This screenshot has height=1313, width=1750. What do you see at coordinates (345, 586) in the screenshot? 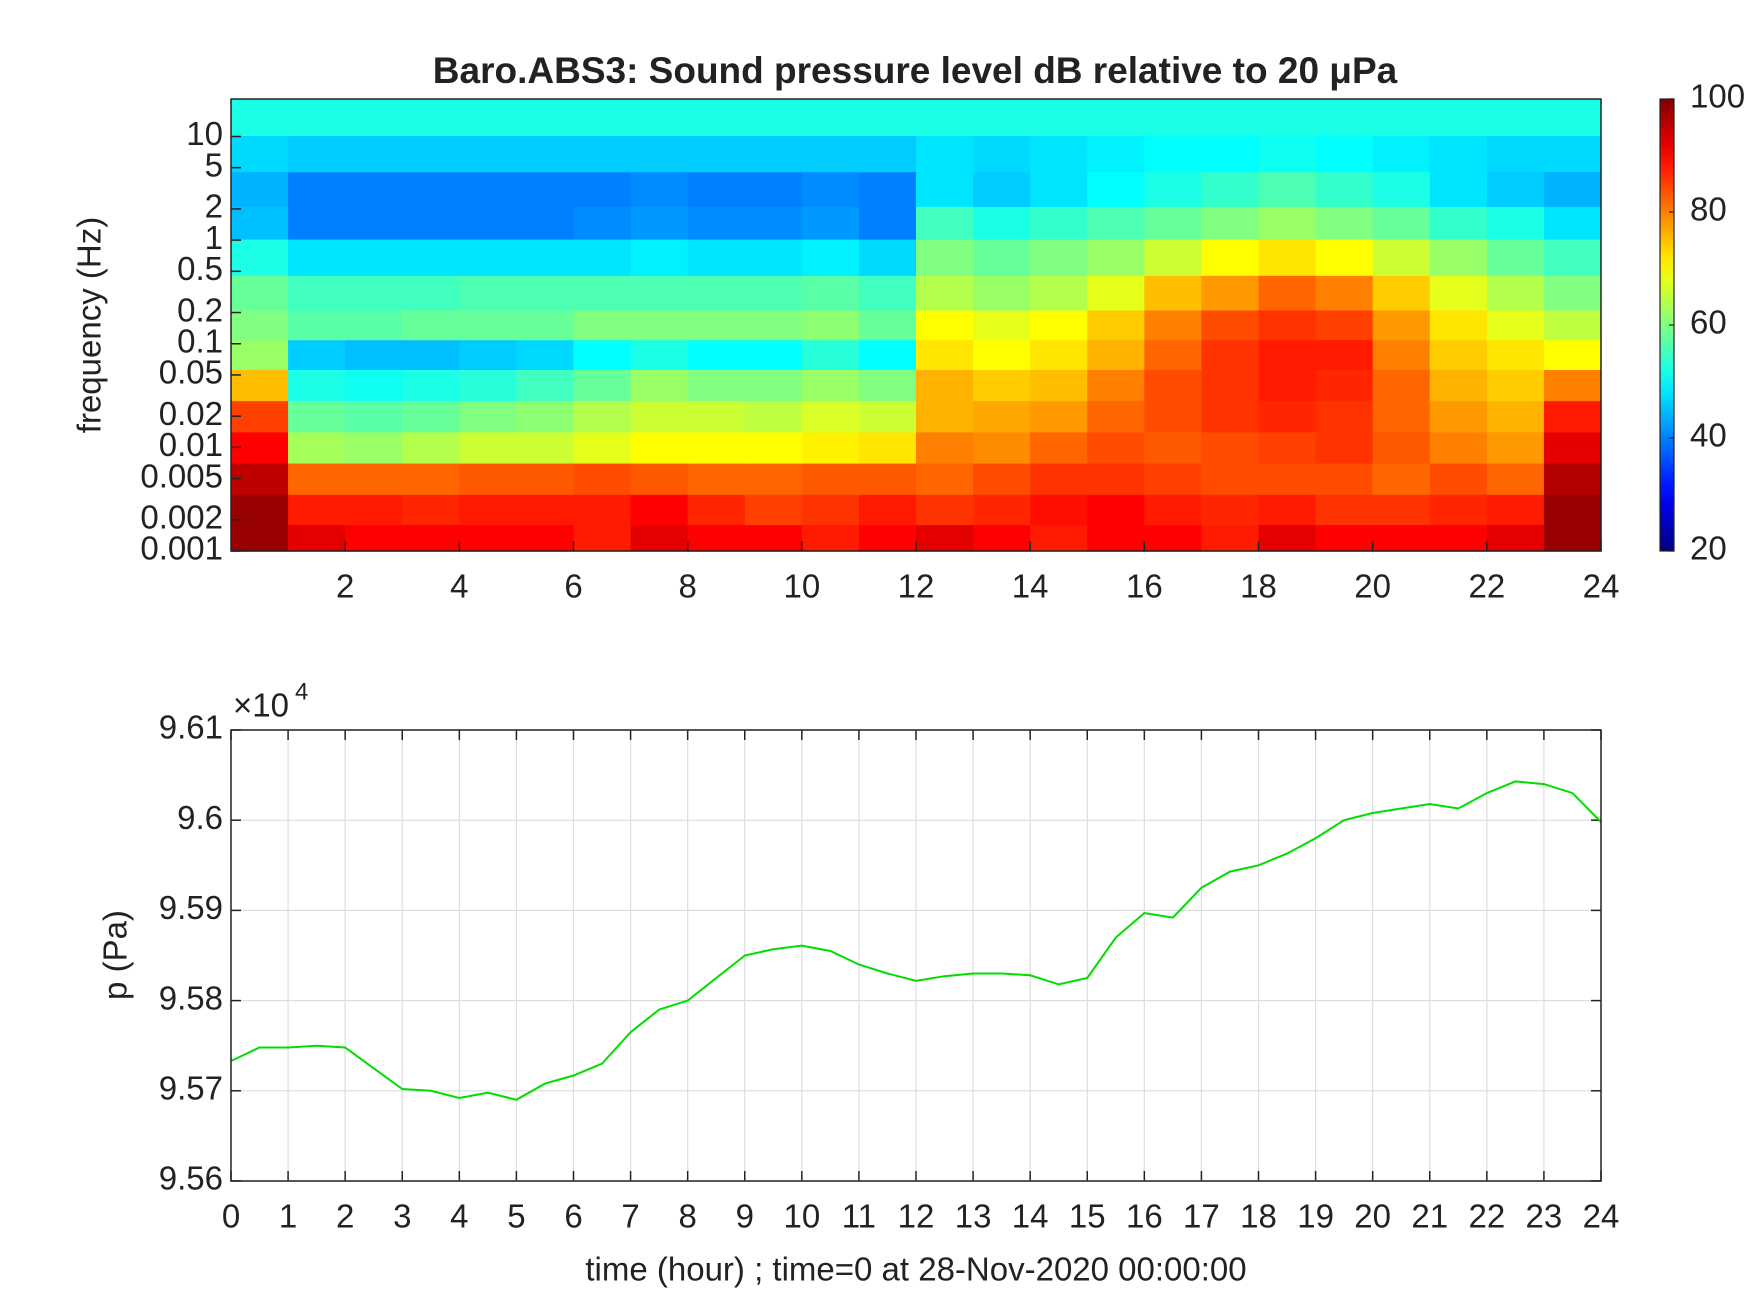
I see `x-tick-label: 2` at bounding box center [345, 586].